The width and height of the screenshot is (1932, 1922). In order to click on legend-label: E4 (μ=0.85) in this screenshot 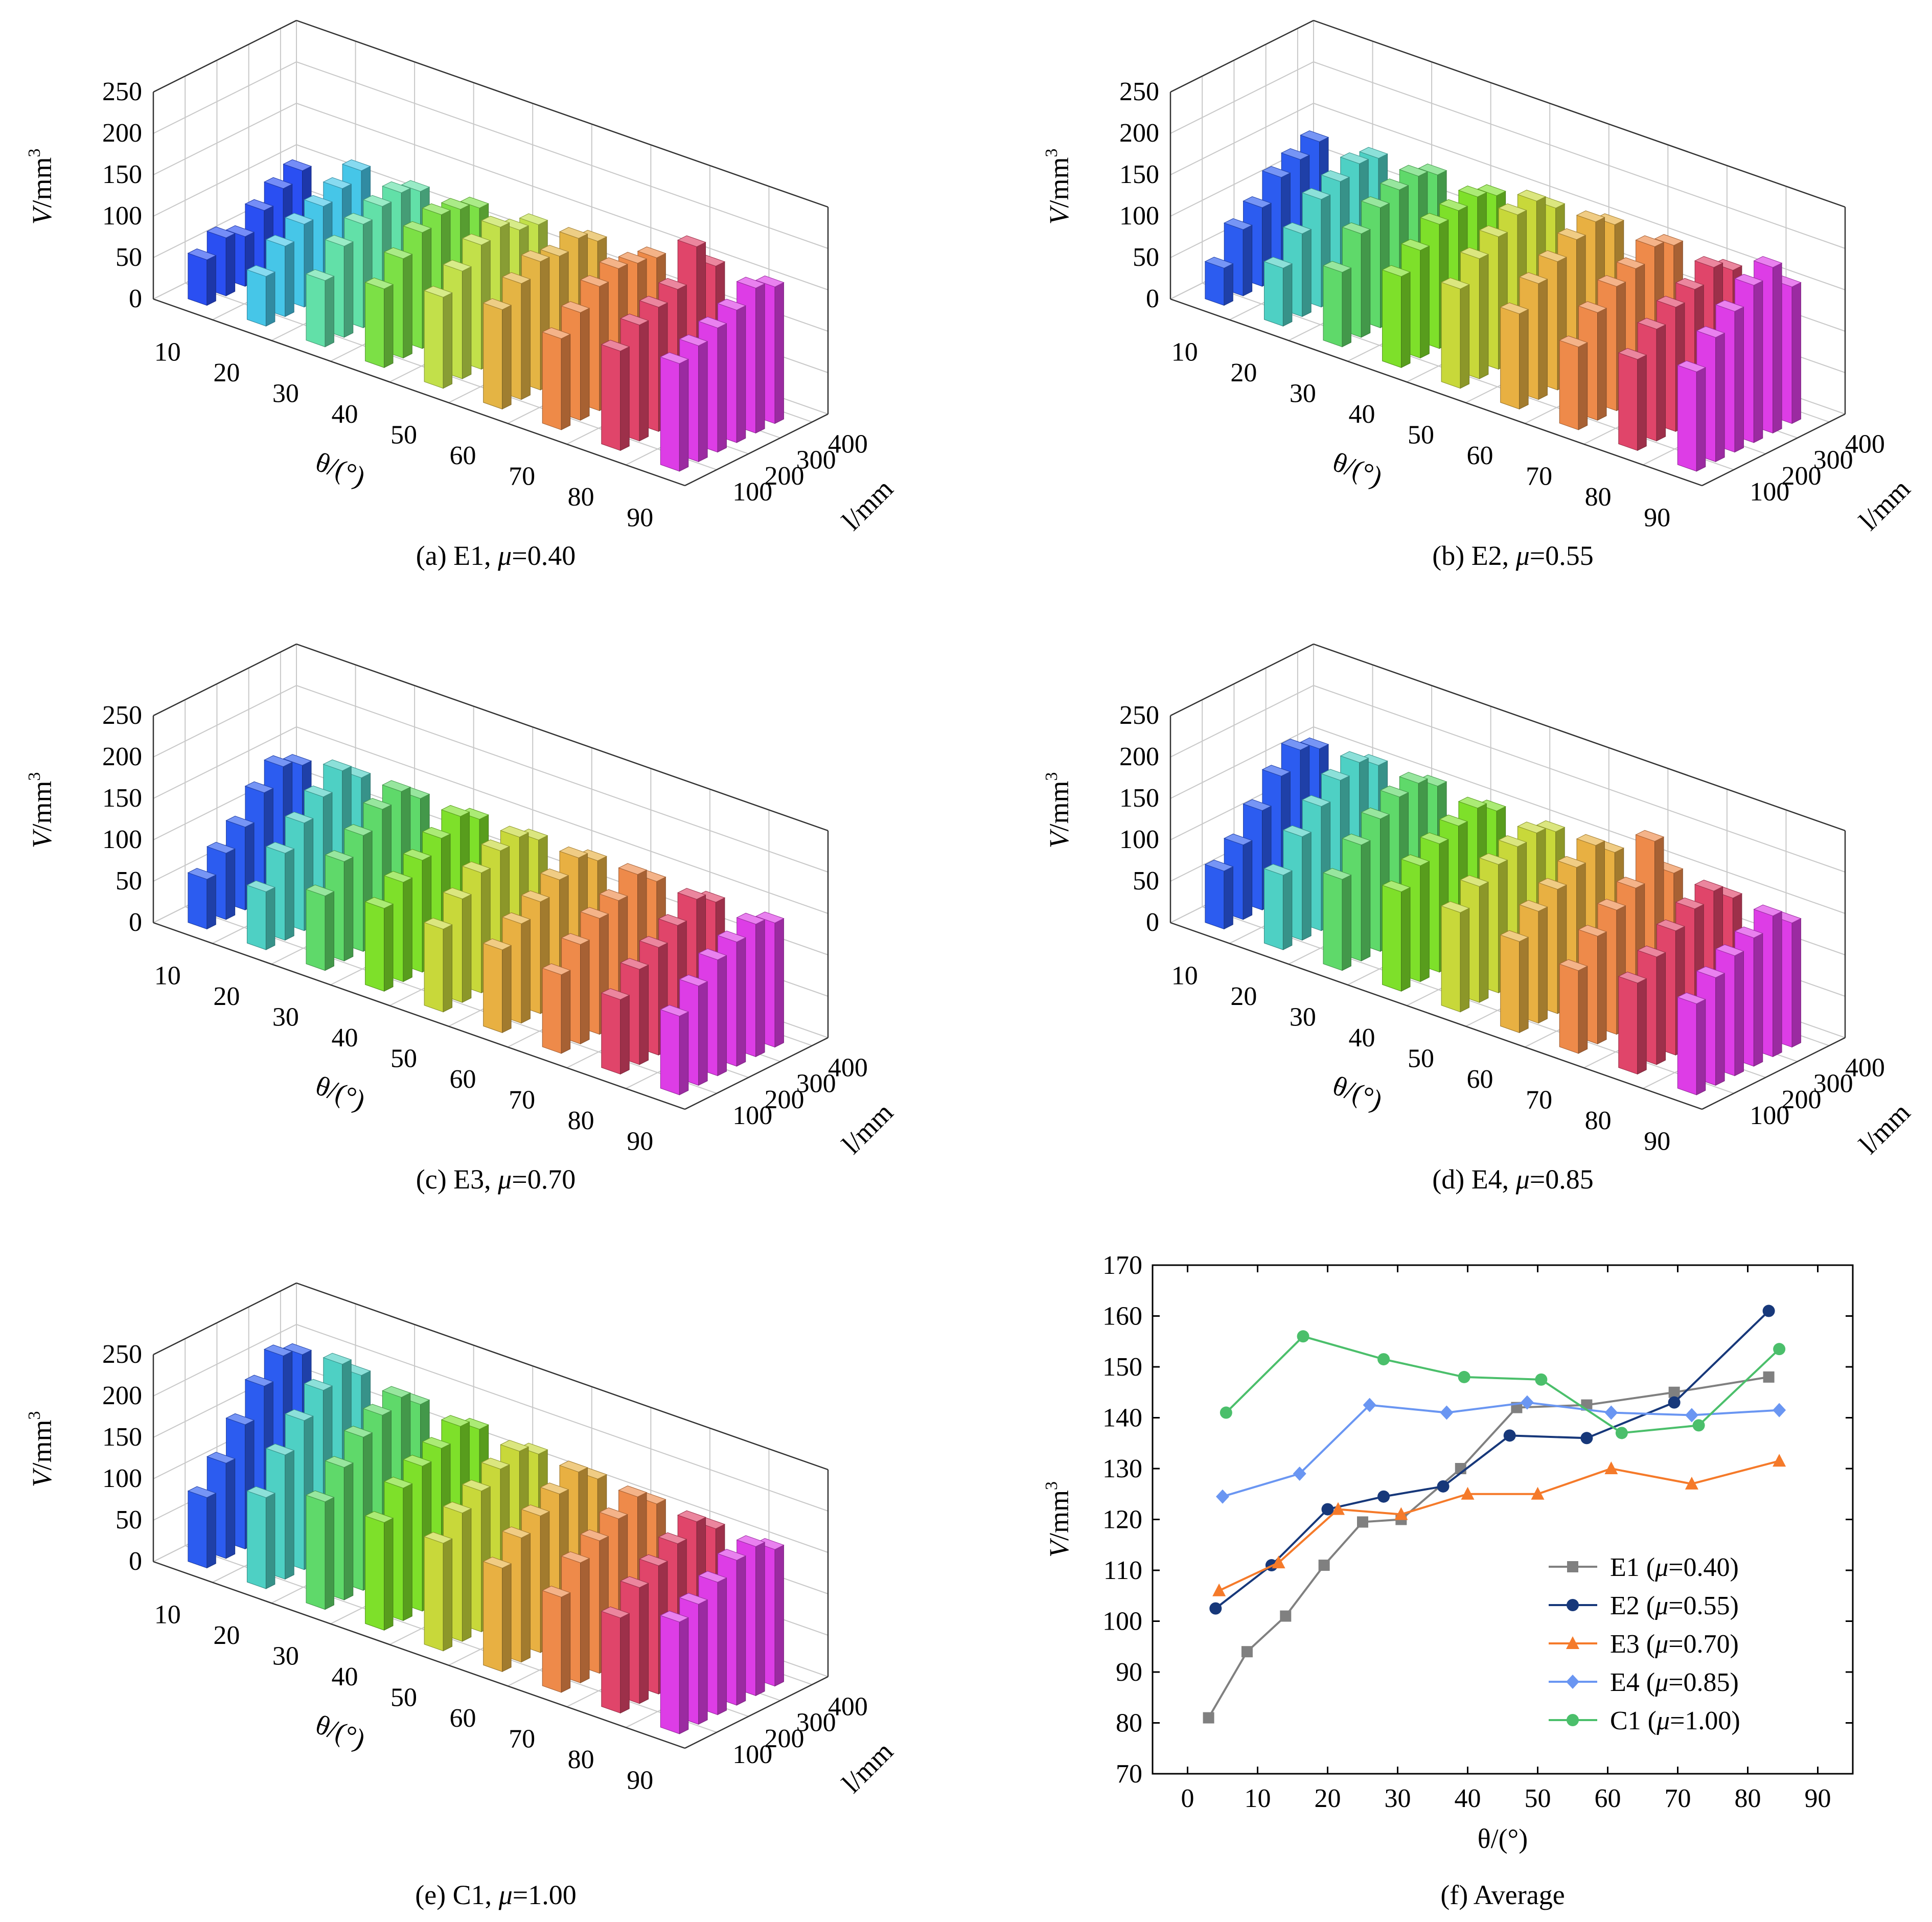, I will do `click(1674, 1682)`.